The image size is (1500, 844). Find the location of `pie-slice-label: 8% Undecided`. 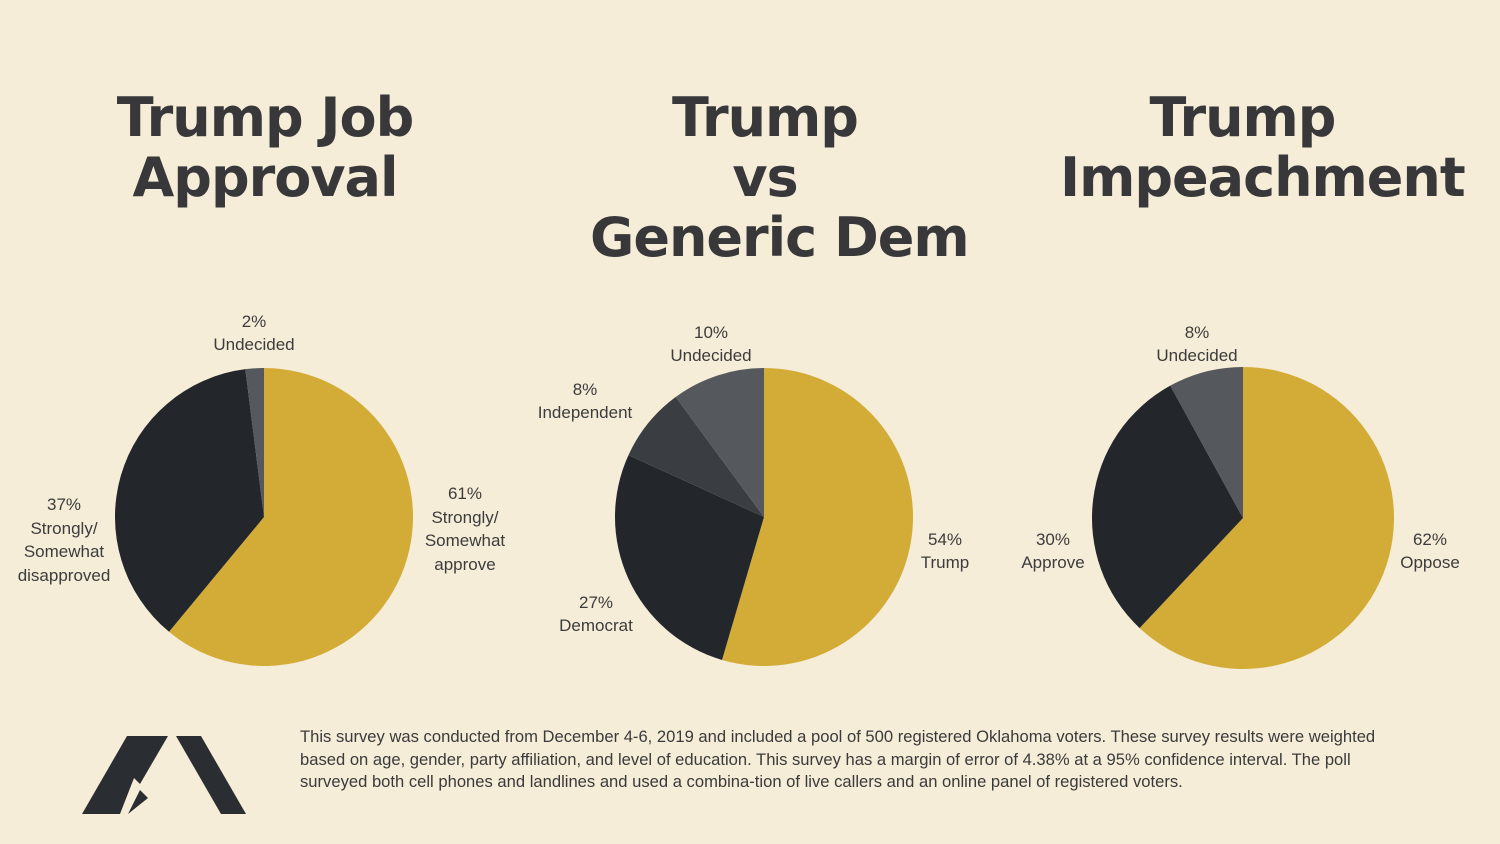

pie-slice-label: 8% Undecided is located at coordinates (1197, 344).